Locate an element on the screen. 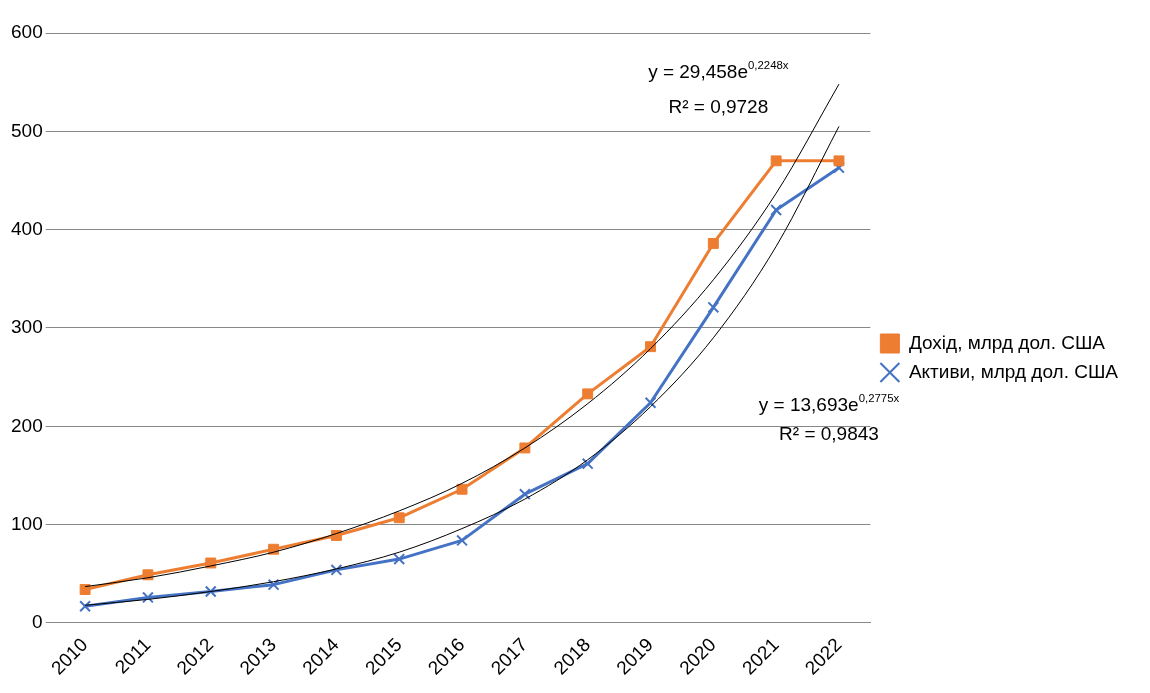 The width and height of the screenshot is (1150, 693). annotation: R² = 0,9843 is located at coordinates (829, 434).